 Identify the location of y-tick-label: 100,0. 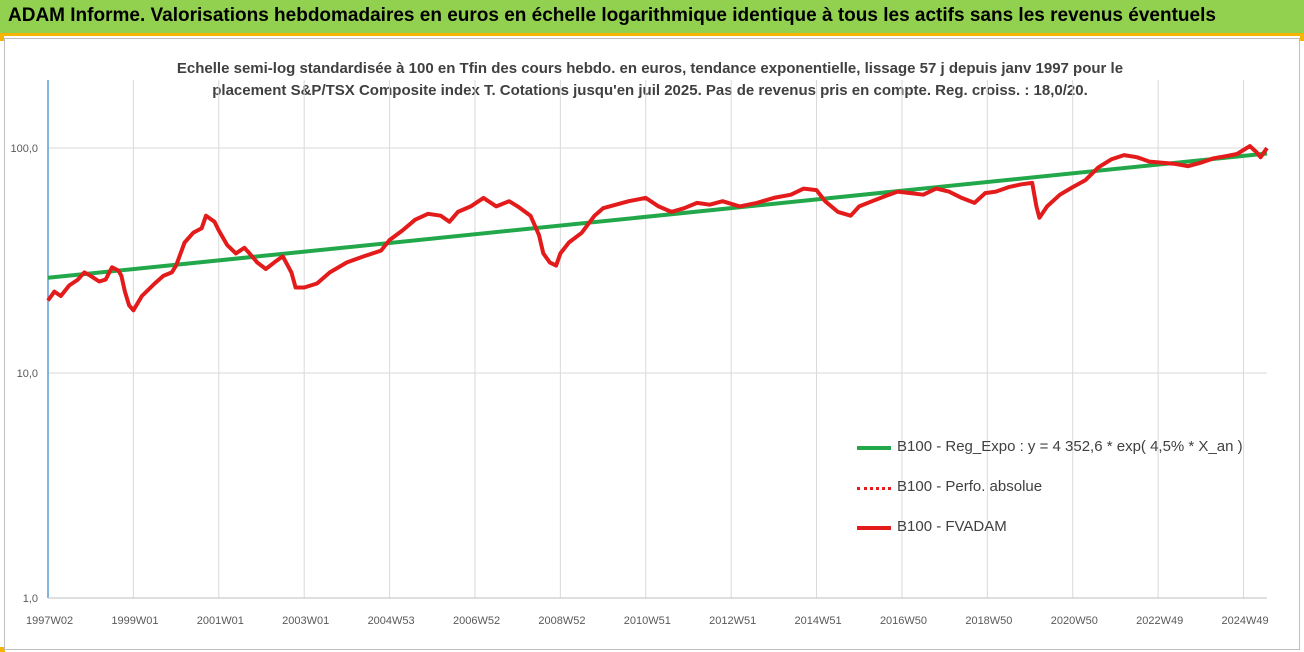
(24, 149).